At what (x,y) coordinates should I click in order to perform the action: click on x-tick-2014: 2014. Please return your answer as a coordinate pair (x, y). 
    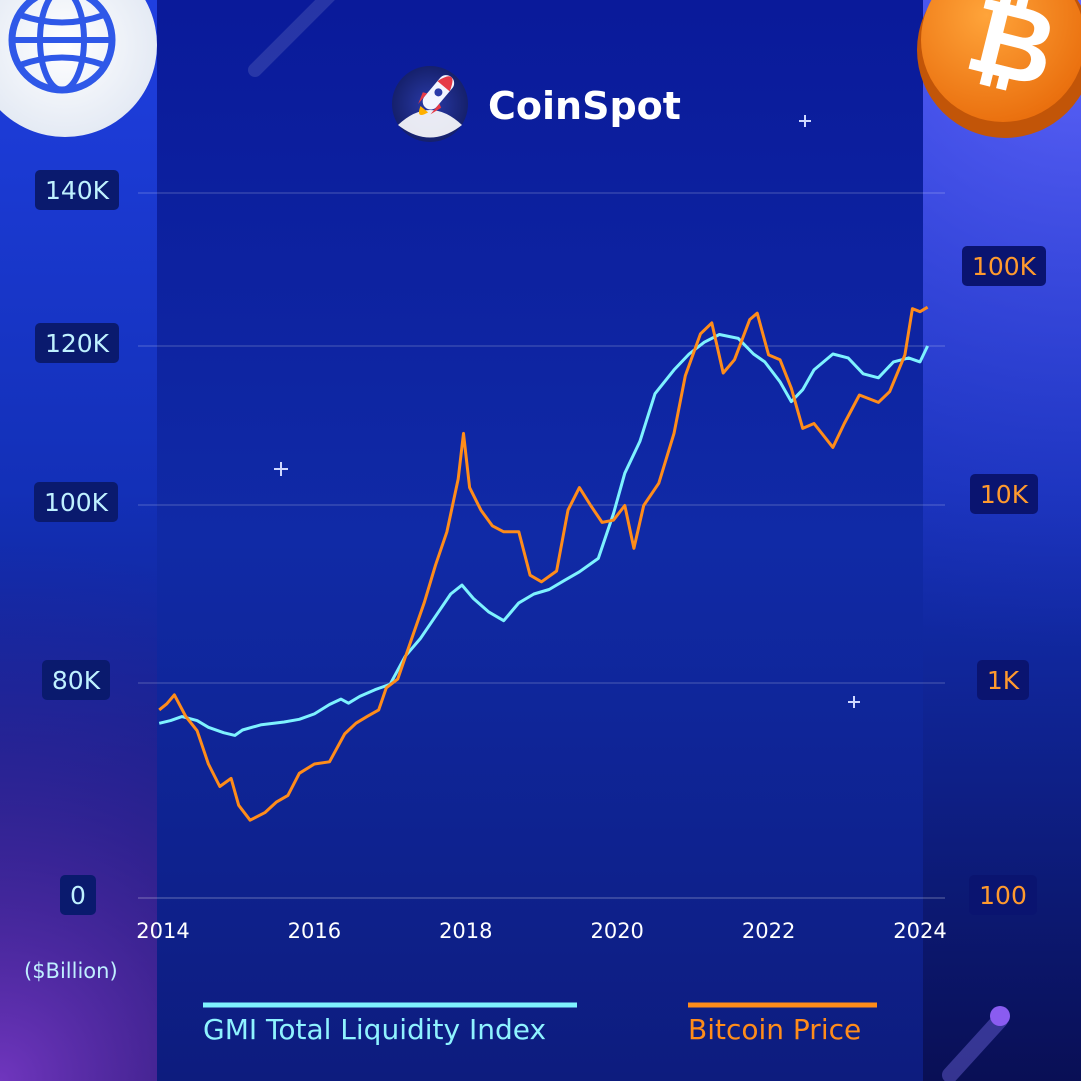
    Looking at the image, I should click on (162, 931).